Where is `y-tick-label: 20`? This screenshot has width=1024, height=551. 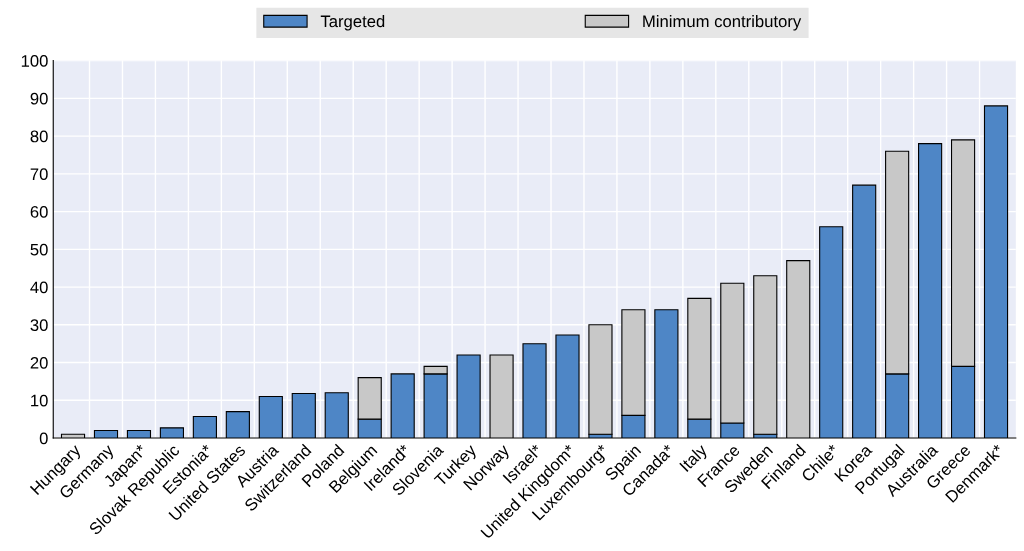
y-tick-label: 20 is located at coordinates (39, 362).